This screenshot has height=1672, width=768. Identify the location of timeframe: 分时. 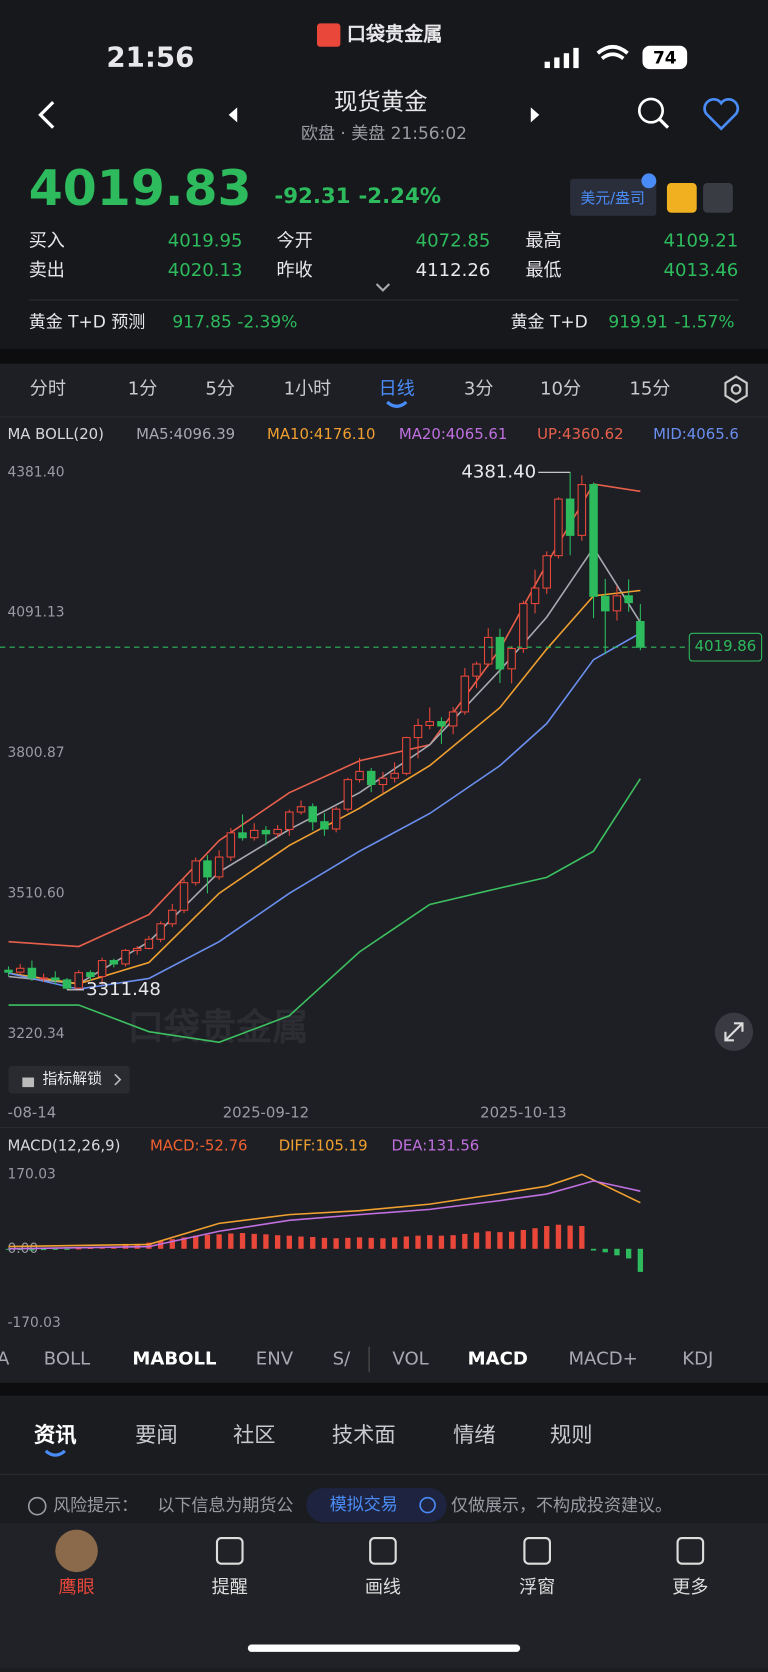
(48, 388).